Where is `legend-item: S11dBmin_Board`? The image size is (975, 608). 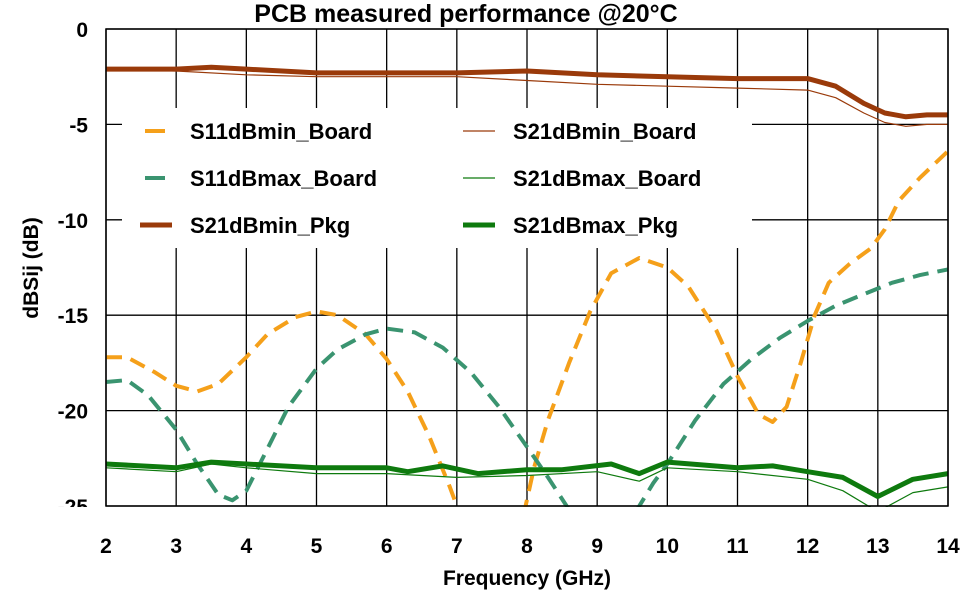
legend-item: S11dBmin_Board is located at coordinates (258, 131).